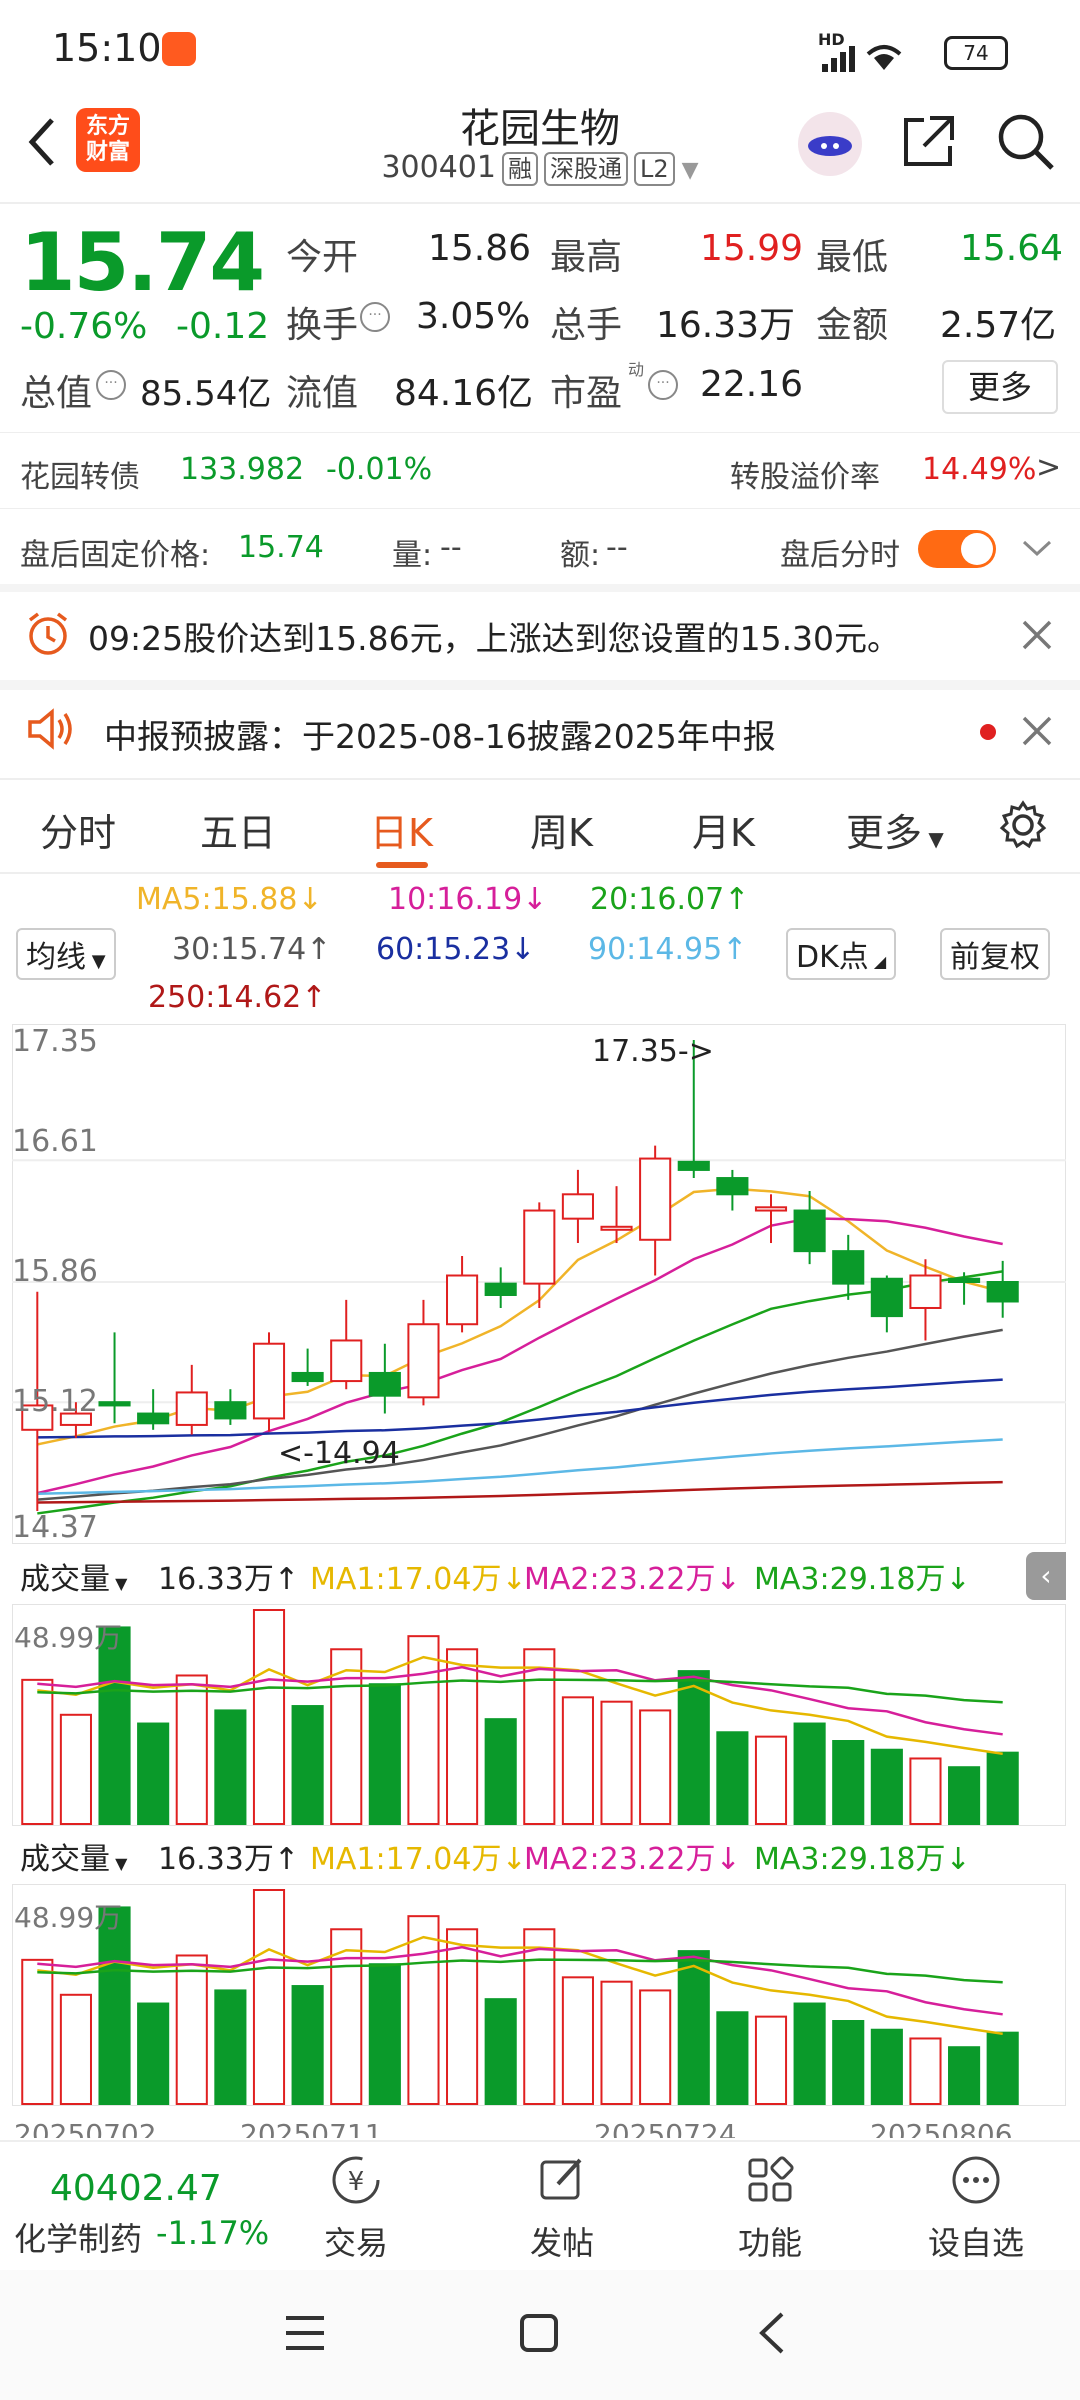 The height and width of the screenshot is (2400, 1080). Describe the element at coordinates (976, 2207) in the screenshot. I see `watchlist-button: 设自选` at that location.